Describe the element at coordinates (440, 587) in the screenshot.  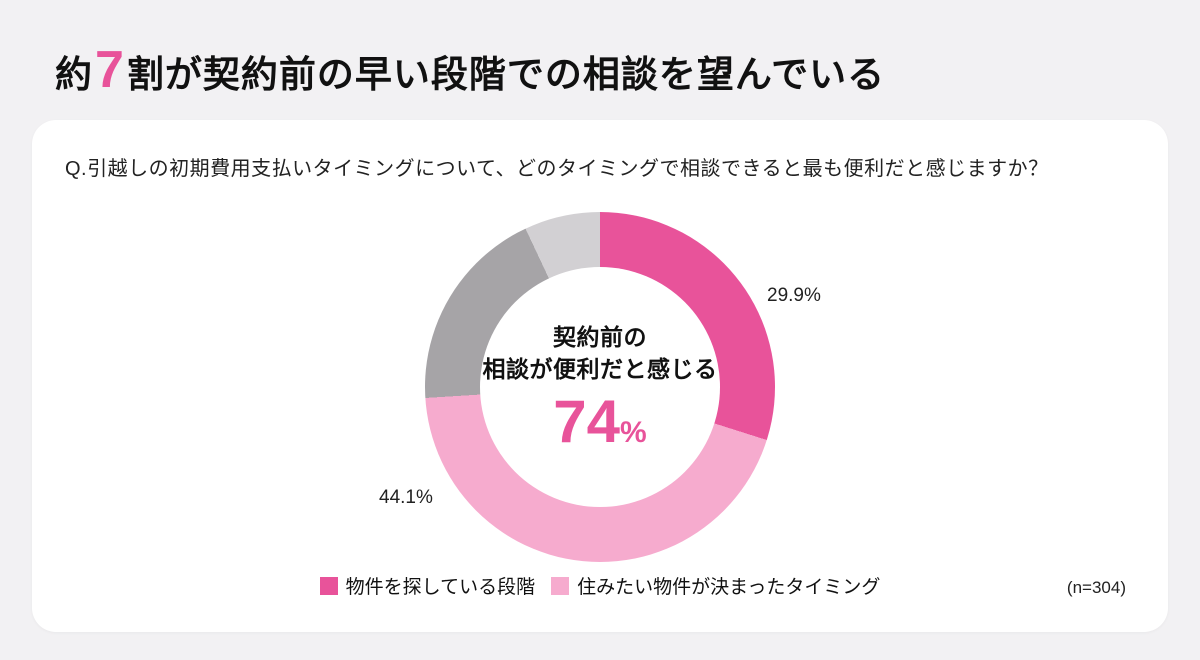
I see `legend-label-0: 物件を探している段階` at that location.